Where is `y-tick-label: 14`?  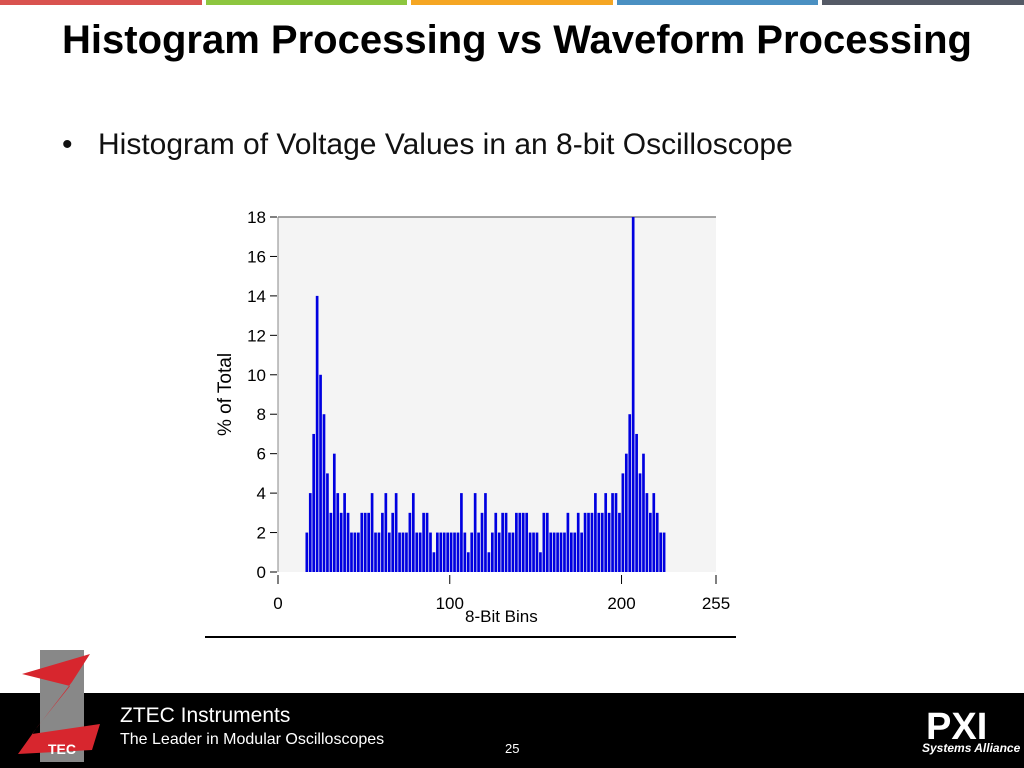 y-tick-label: 14 is located at coordinates (256, 296).